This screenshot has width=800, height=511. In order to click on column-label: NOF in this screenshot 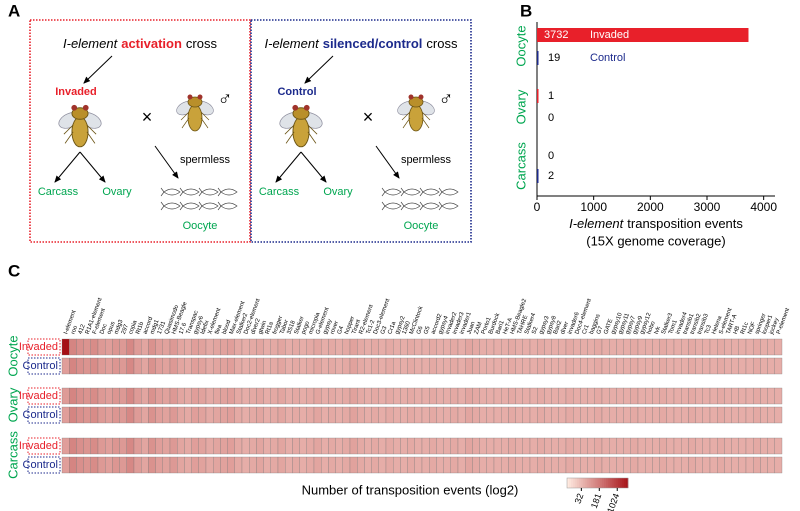, I will do `click(752, 328)`.